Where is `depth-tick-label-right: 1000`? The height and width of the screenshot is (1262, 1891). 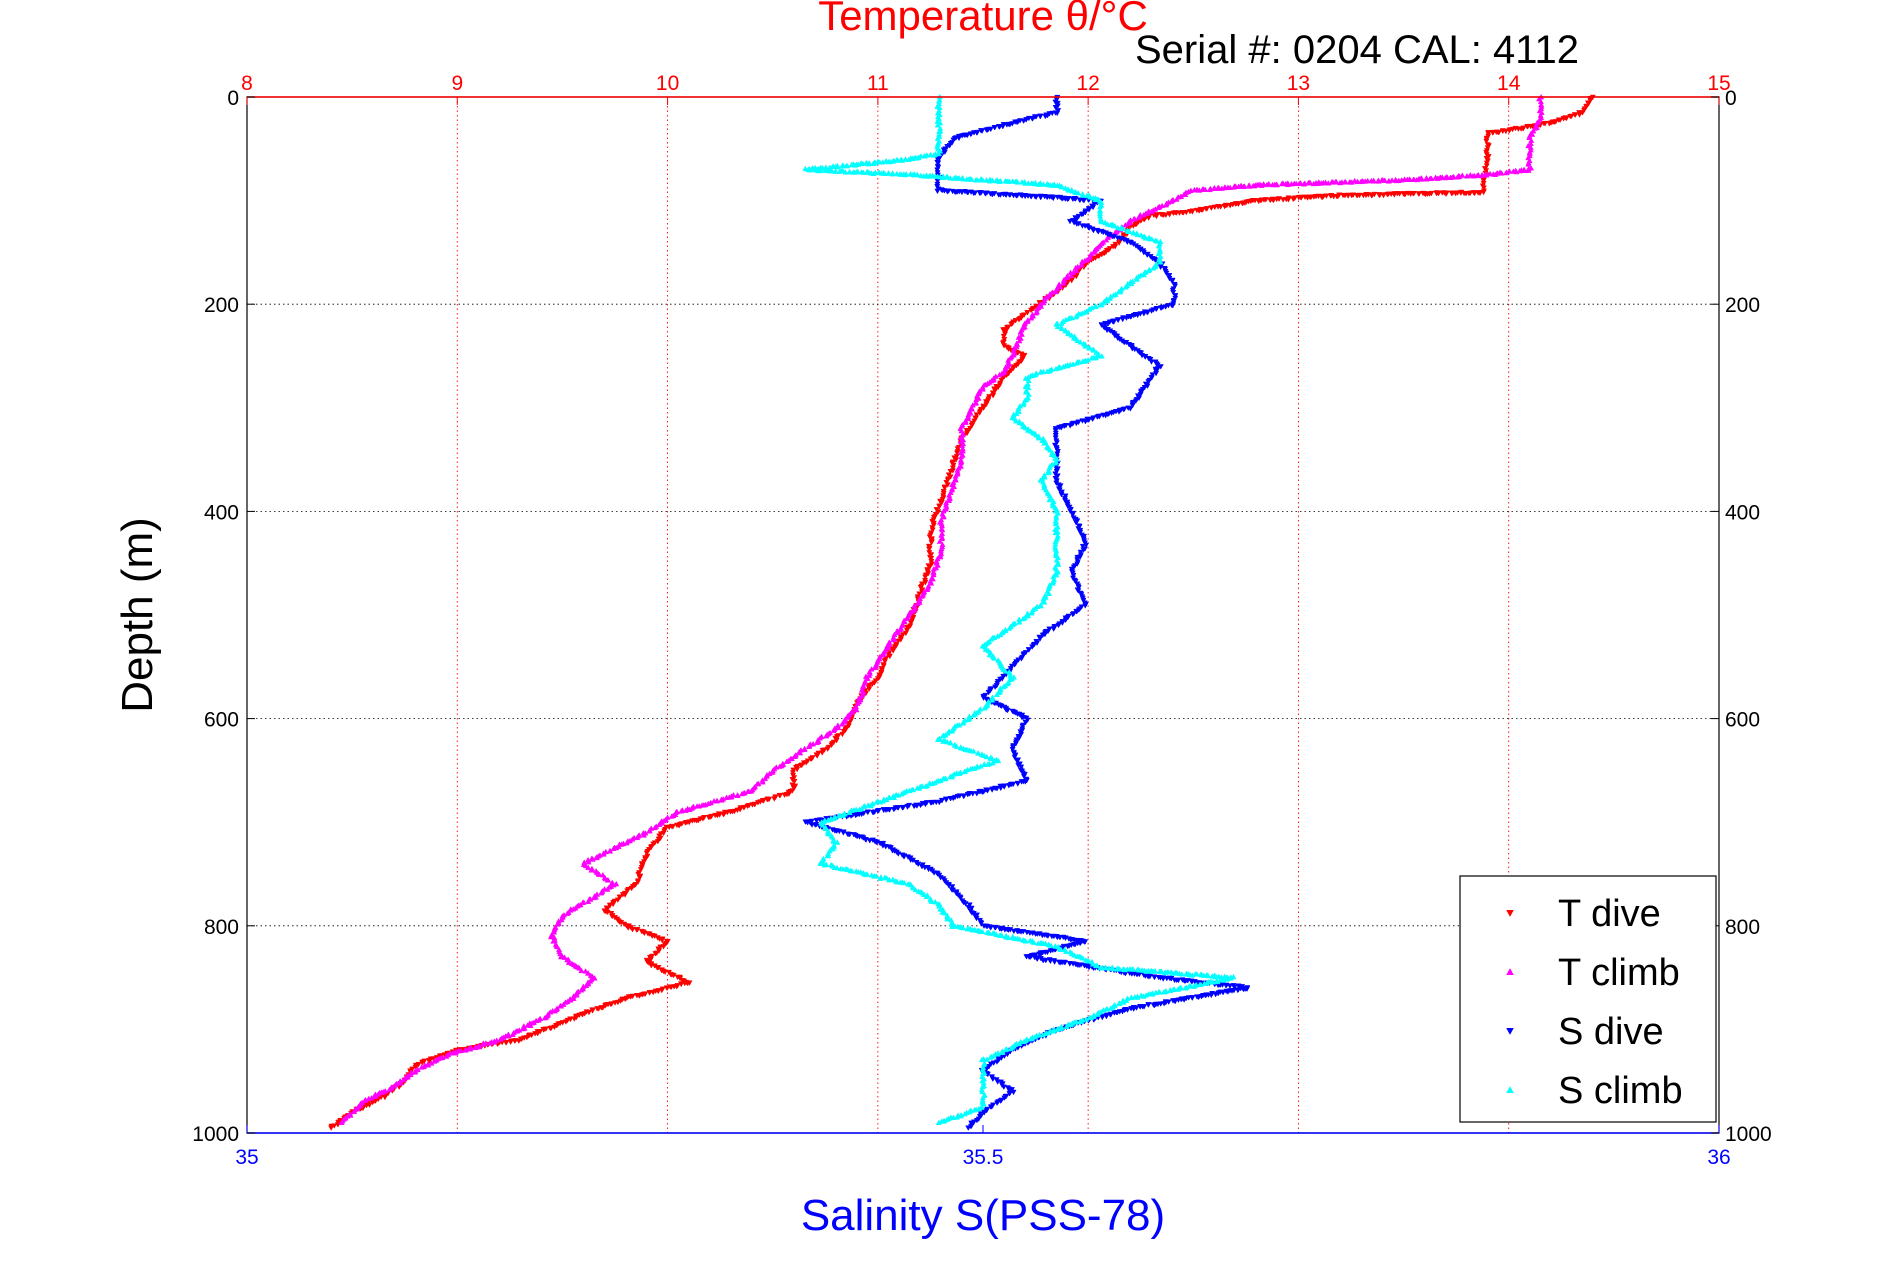 depth-tick-label-right: 1000 is located at coordinates (1748, 1134).